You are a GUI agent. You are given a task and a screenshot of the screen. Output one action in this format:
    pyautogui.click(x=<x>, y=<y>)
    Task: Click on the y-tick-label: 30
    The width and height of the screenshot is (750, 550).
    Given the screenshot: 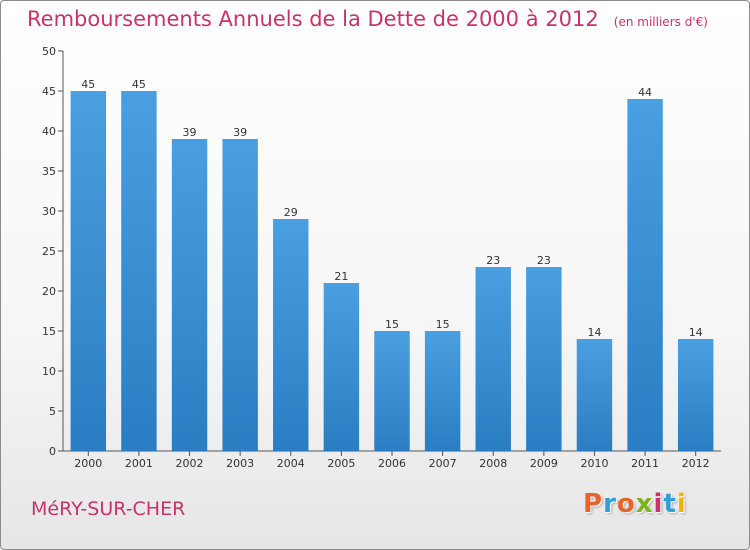 What is the action you would take?
    pyautogui.click(x=49, y=211)
    